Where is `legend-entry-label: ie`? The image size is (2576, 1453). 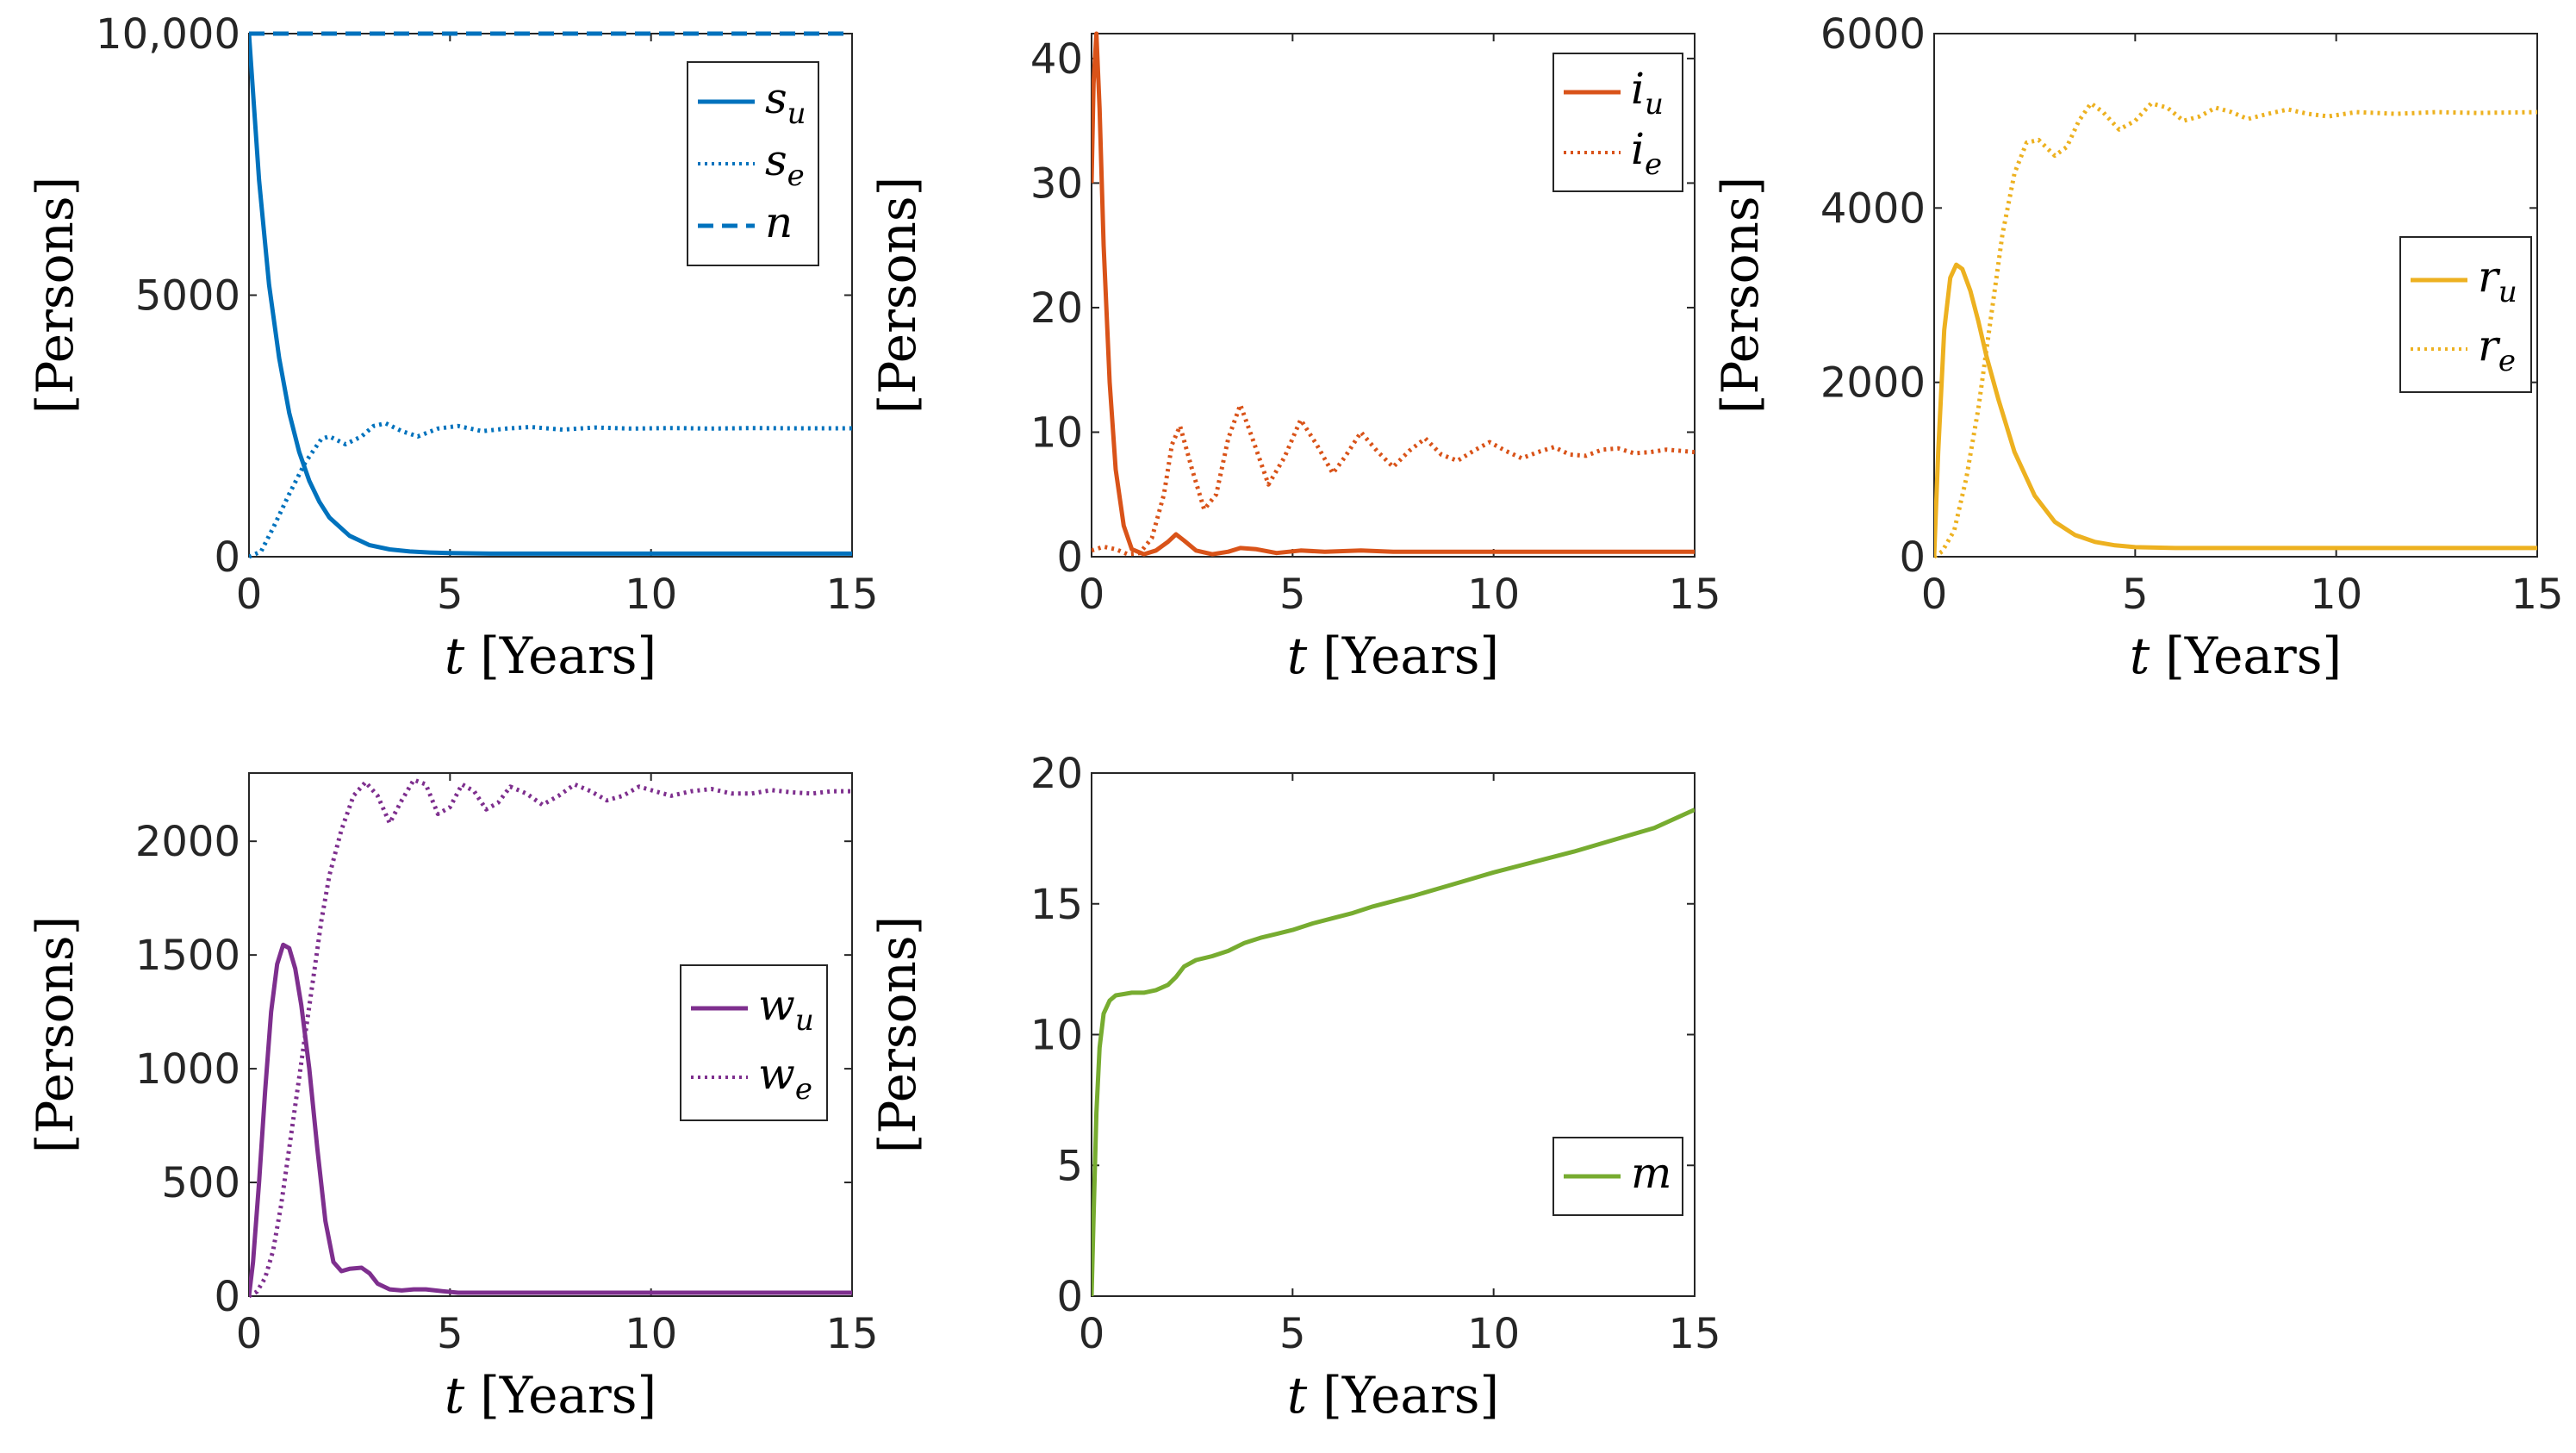
legend-entry-label: ie is located at coordinates (1647, 153).